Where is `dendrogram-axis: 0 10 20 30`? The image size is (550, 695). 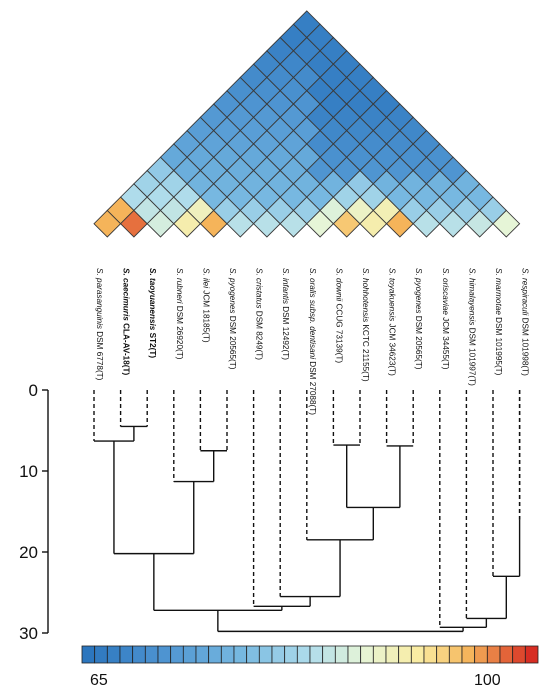 dendrogram-axis: 0 10 20 30 is located at coordinates (34, 512).